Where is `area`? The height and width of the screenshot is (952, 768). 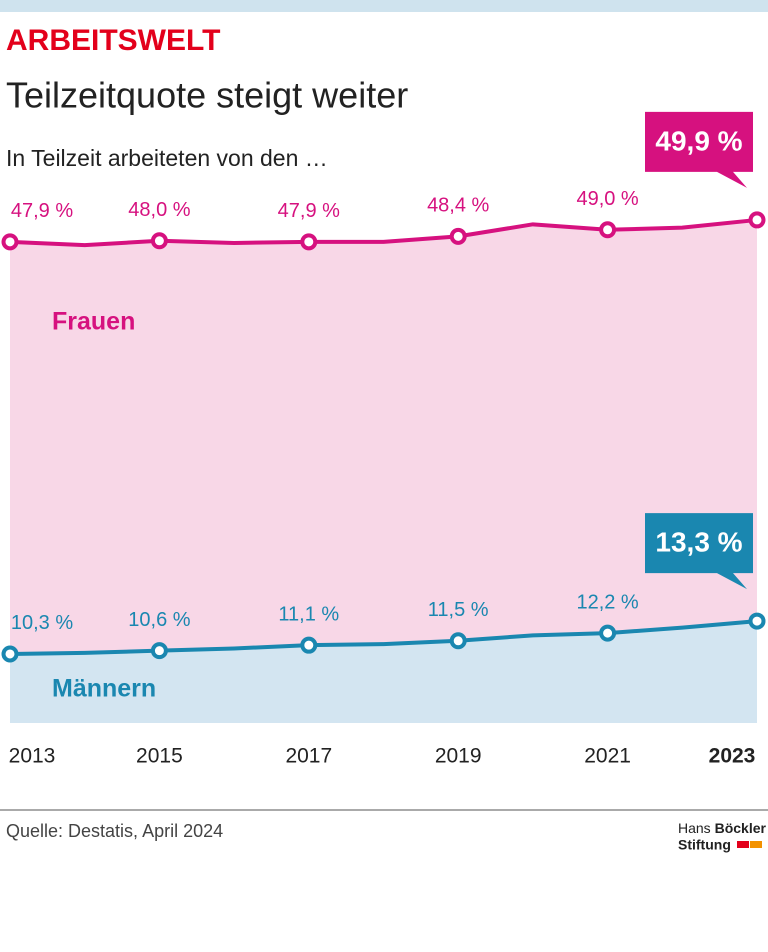
area is located at coordinates (383, 672).